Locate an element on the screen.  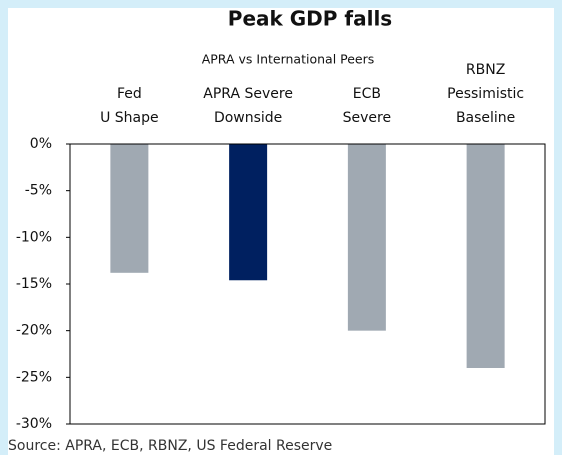
x-tick-label: Baseline is located at coordinates (485, 118).